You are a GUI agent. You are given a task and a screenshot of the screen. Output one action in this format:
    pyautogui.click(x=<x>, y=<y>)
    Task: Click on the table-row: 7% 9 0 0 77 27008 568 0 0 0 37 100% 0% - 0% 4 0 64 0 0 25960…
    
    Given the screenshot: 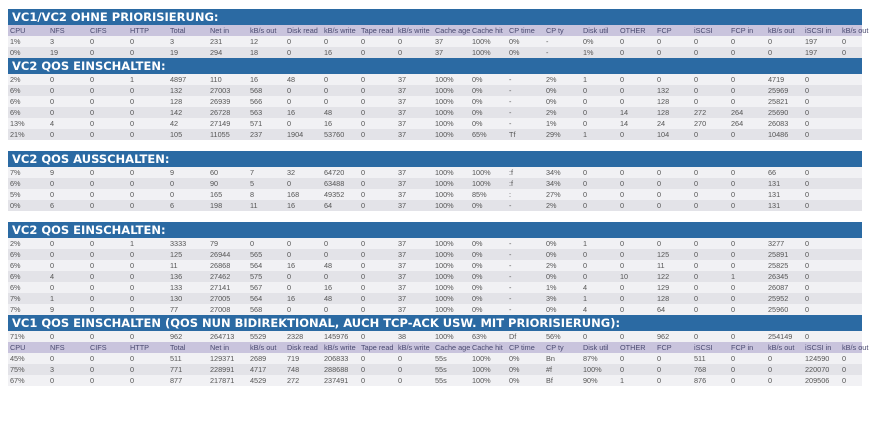 What is the action you would take?
    pyautogui.click(x=435, y=309)
    